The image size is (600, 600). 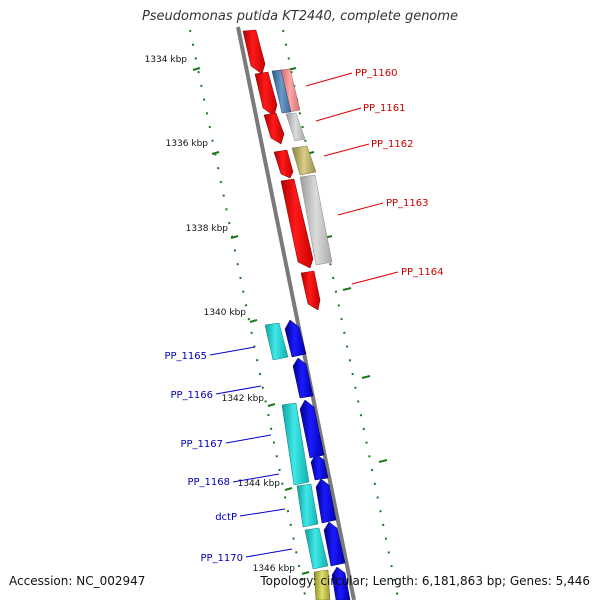 I want to click on accession-label: Accession: NC_002947, so click(x=77, y=581).